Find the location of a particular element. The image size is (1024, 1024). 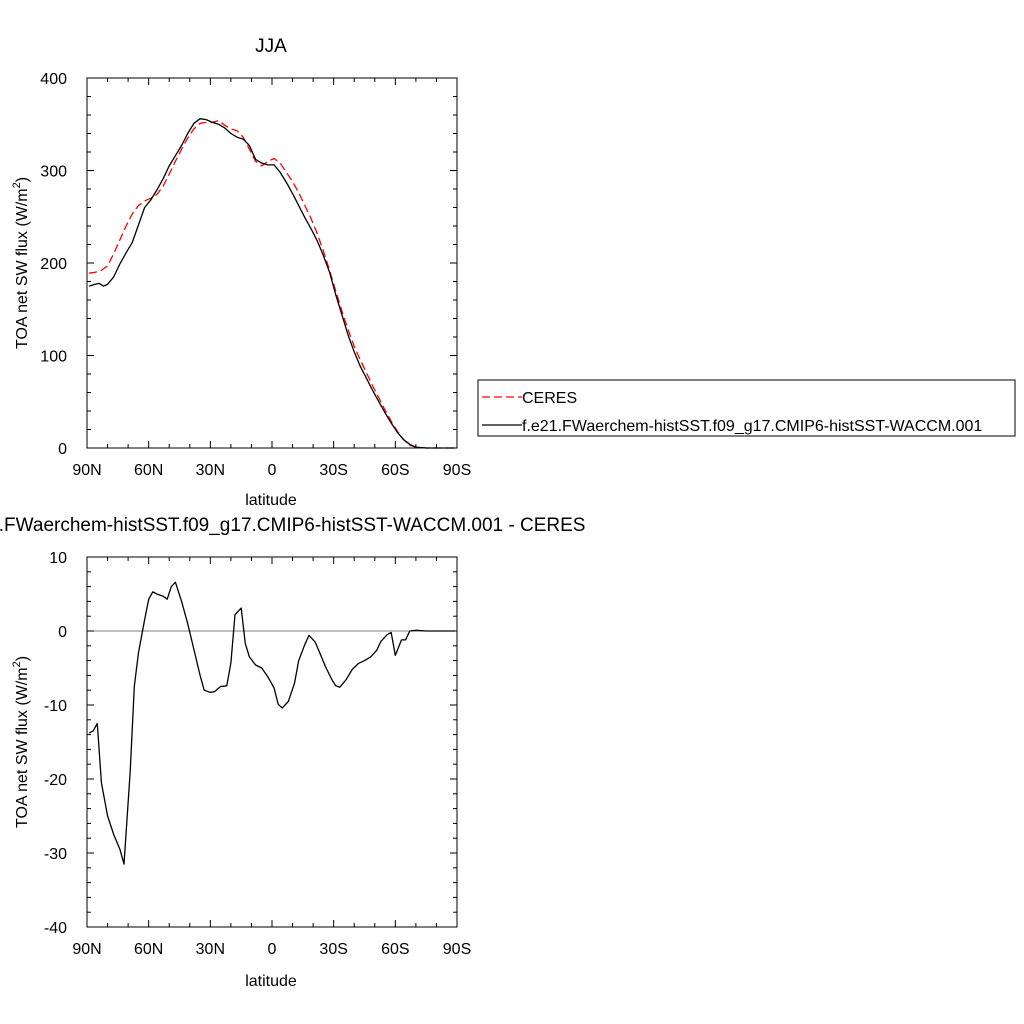

top-x-tick-label: 90N is located at coordinates (86, 470).